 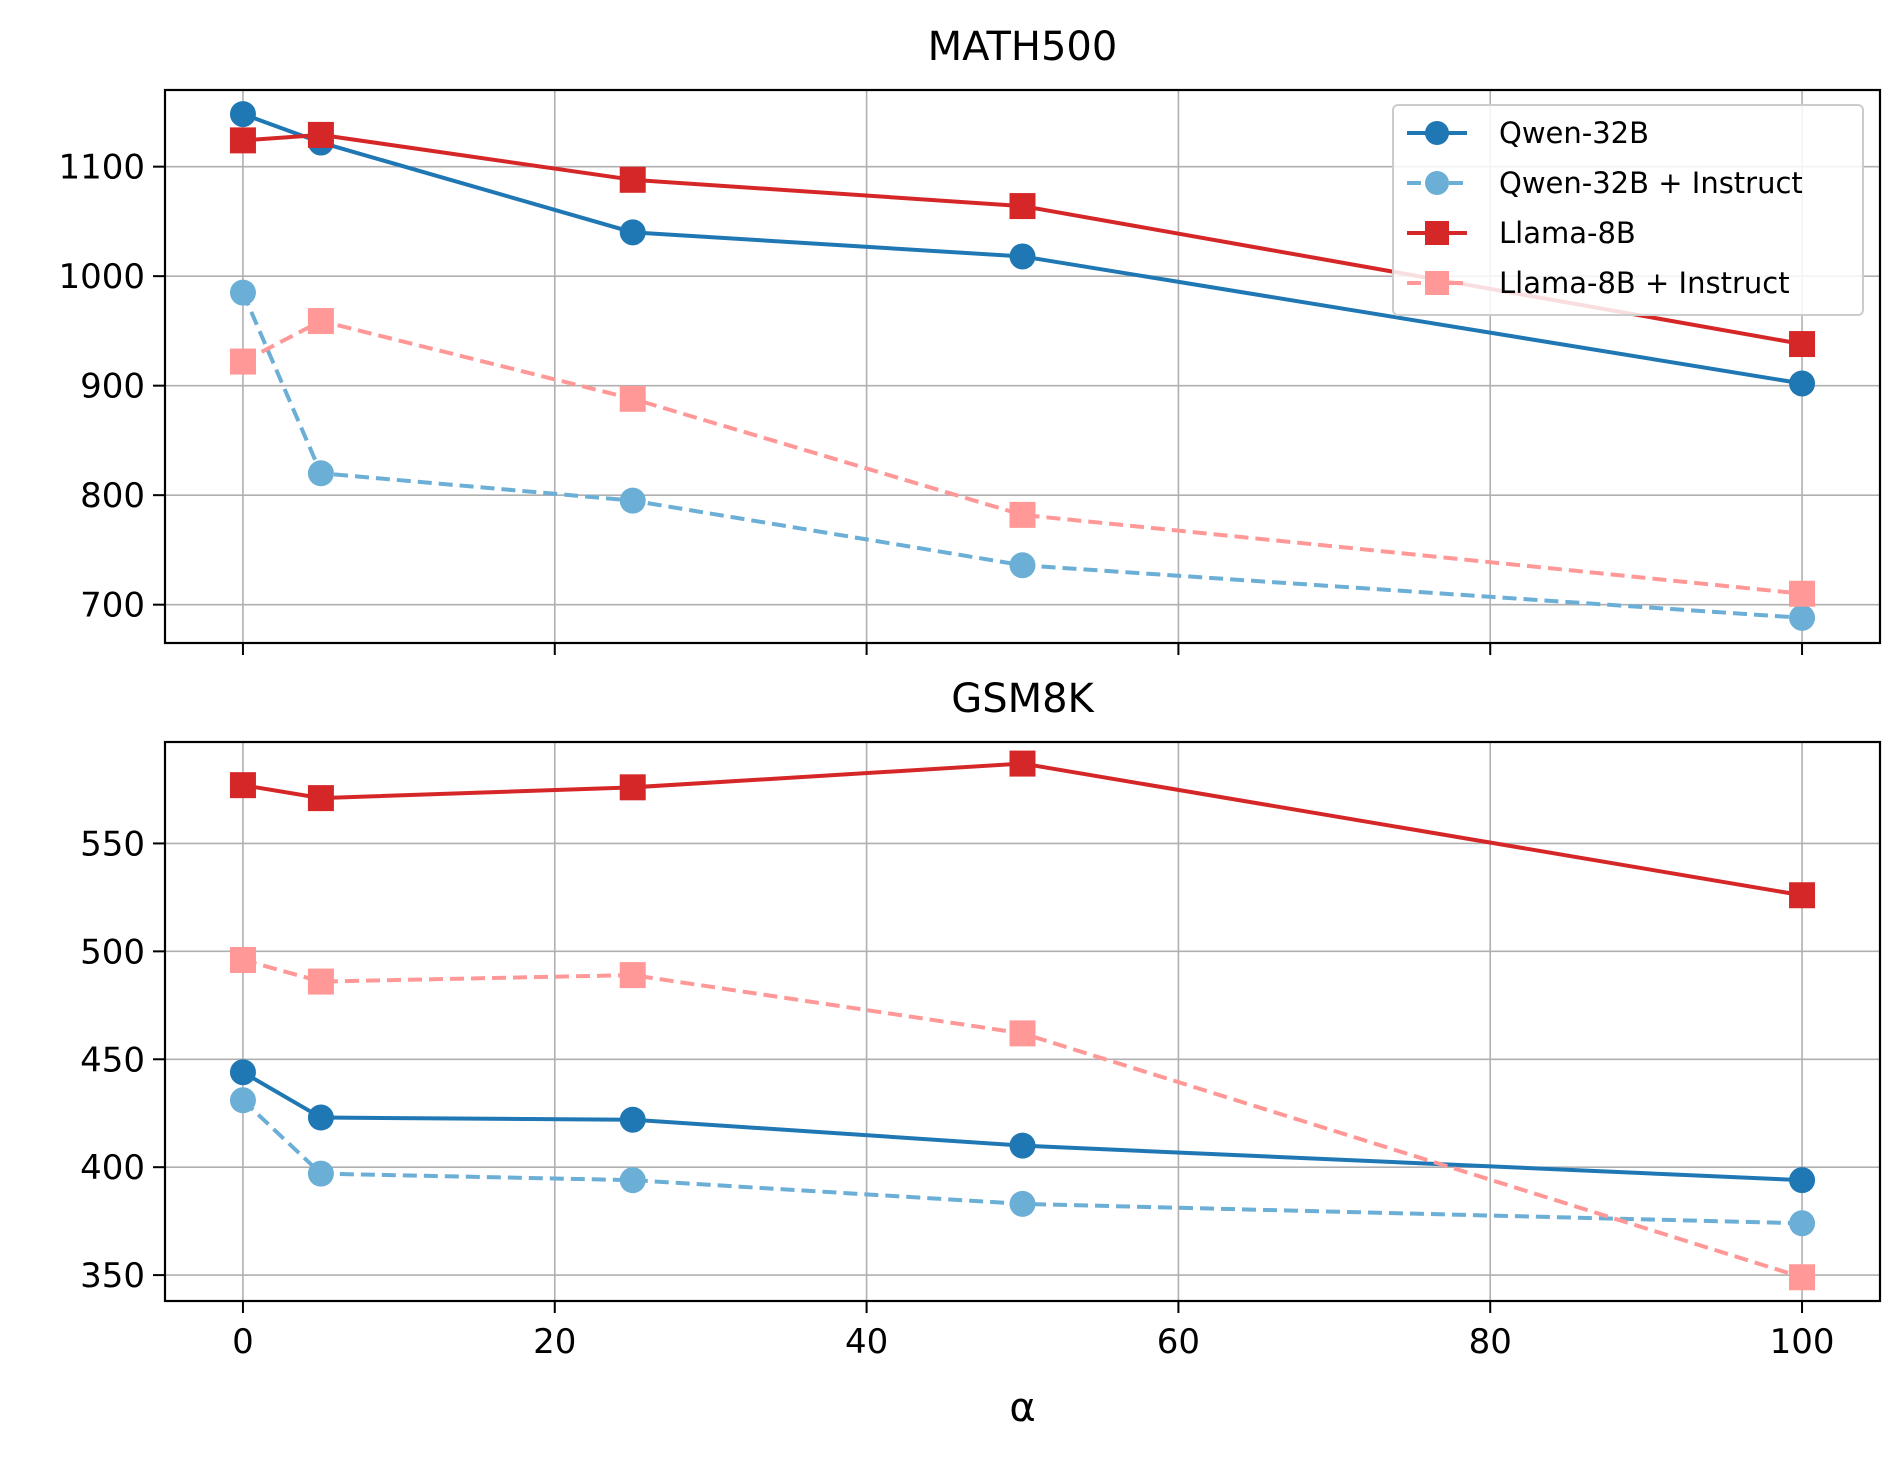 I want to click on panel-title: MATH500, so click(x=1023, y=47).